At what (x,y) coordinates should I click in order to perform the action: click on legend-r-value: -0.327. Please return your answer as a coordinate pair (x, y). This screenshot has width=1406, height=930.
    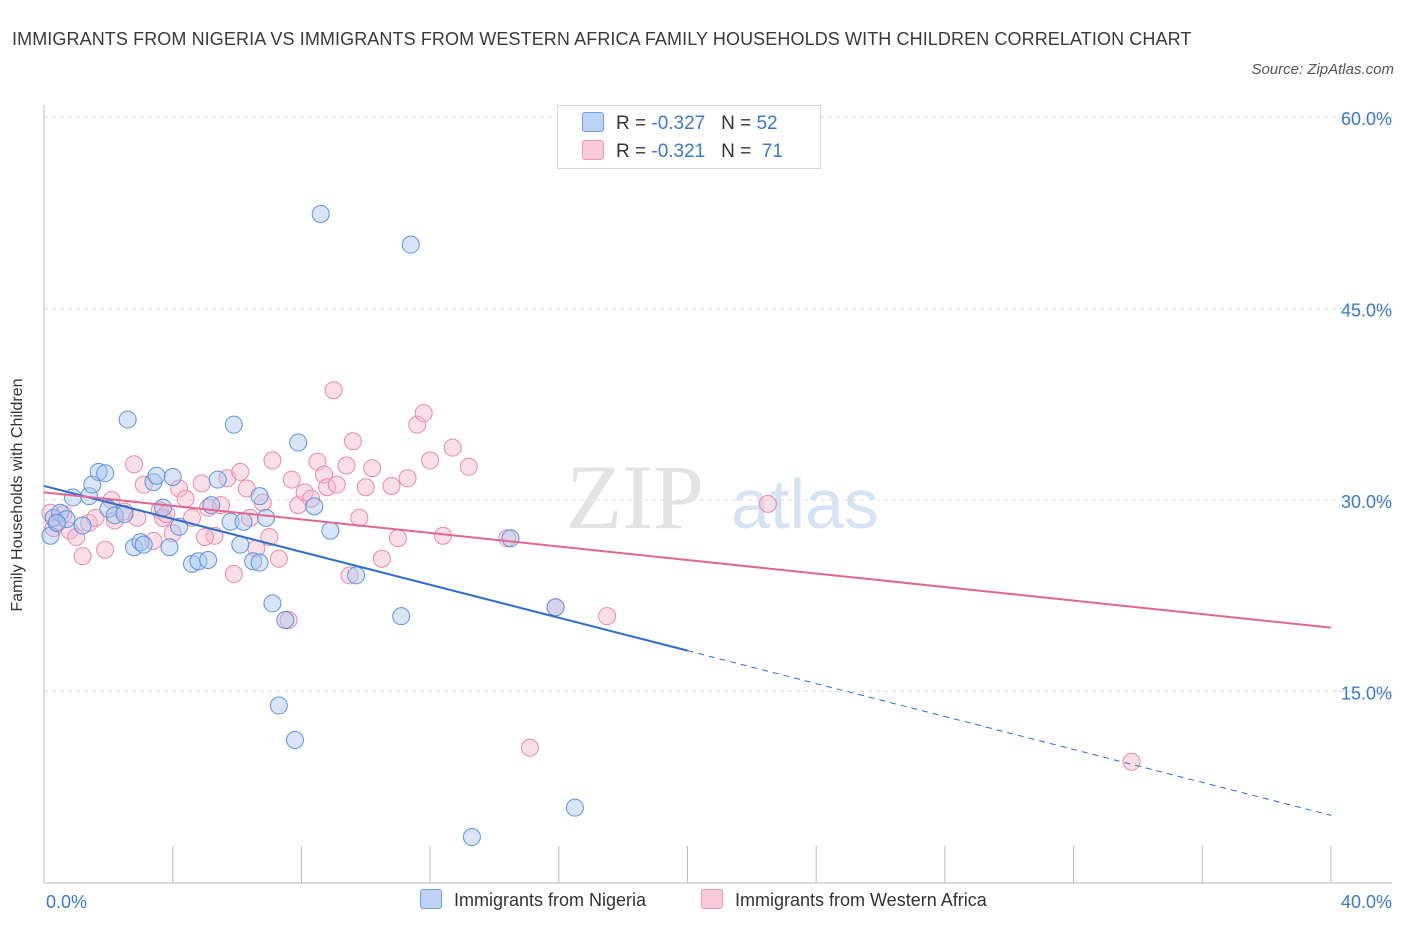
    Looking at the image, I should click on (678, 123).